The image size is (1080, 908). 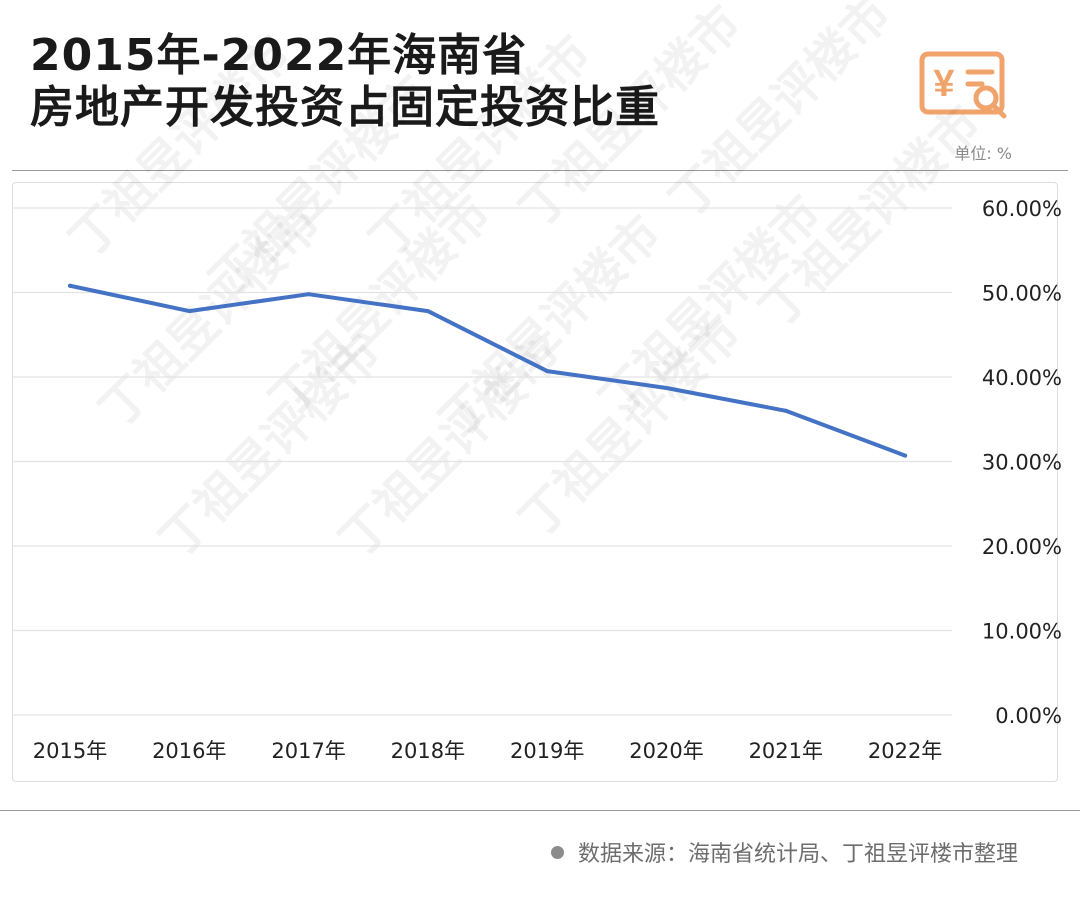 What do you see at coordinates (279, 55) in the screenshot?
I see `chart-title-line1: 2015年-2022年海南省` at bounding box center [279, 55].